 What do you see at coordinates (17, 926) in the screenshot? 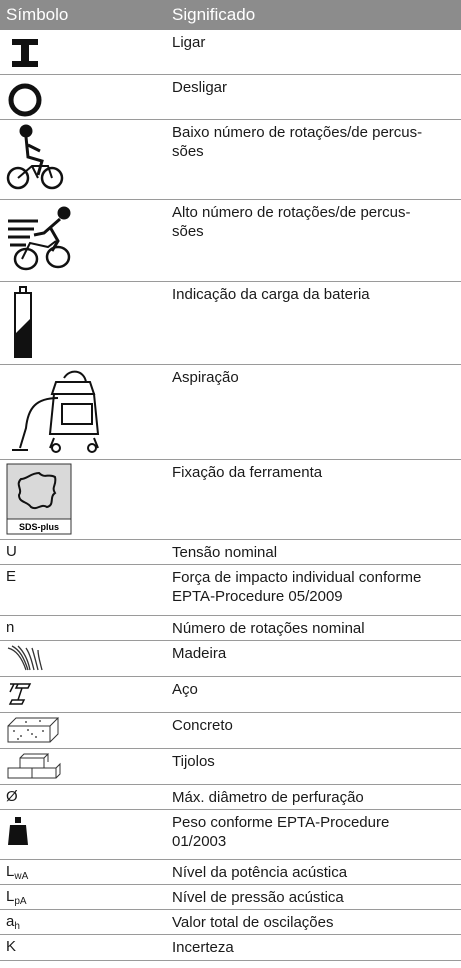
I see `symbol-part: h` at bounding box center [17, 926].